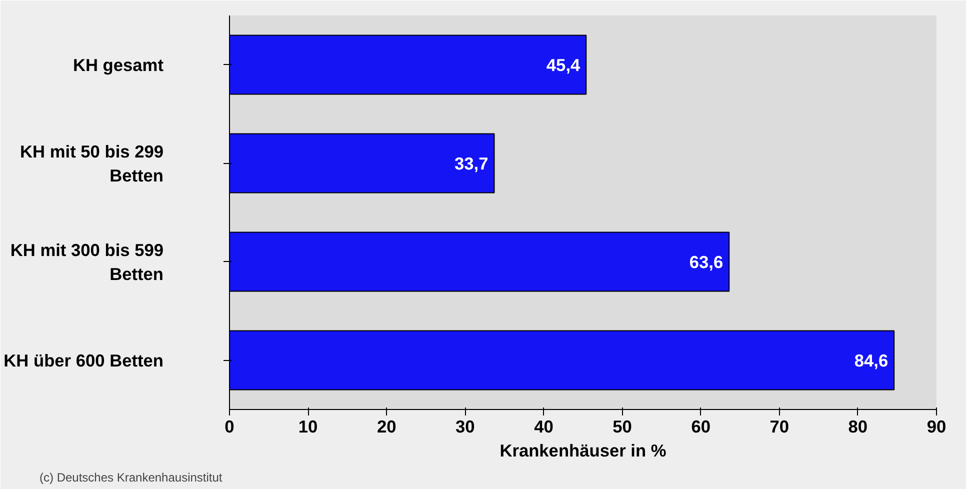  What do you see at coordinates (308, 426) in the screenshot?
I see `x-tick-label: 10` at bounding box center [308, 426].